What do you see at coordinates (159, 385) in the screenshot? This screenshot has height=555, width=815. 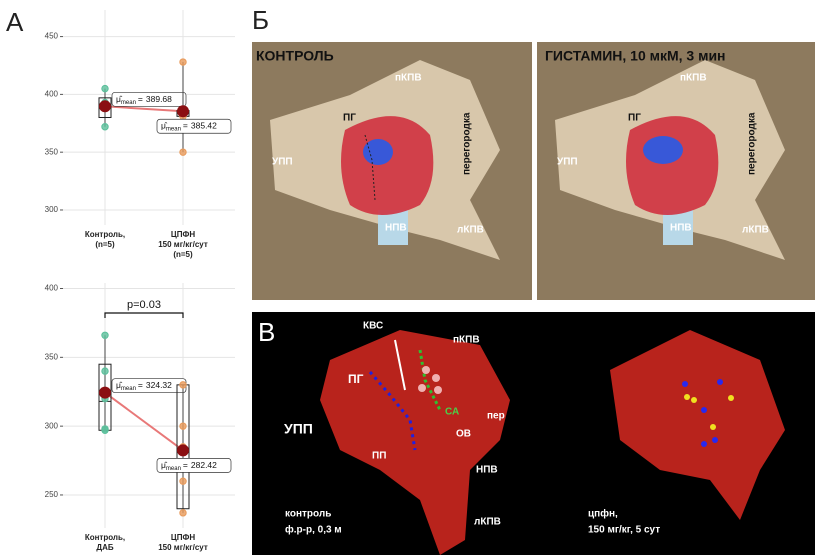 I see `mean-label-part: 324.32` at bounding box center [159, 385].